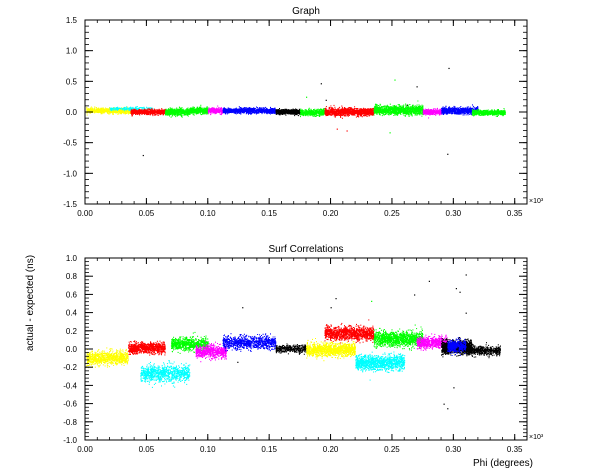 This screenshot has height=472, width=596. I want to click on y-tick-label: -1.5, so click(70, 204).